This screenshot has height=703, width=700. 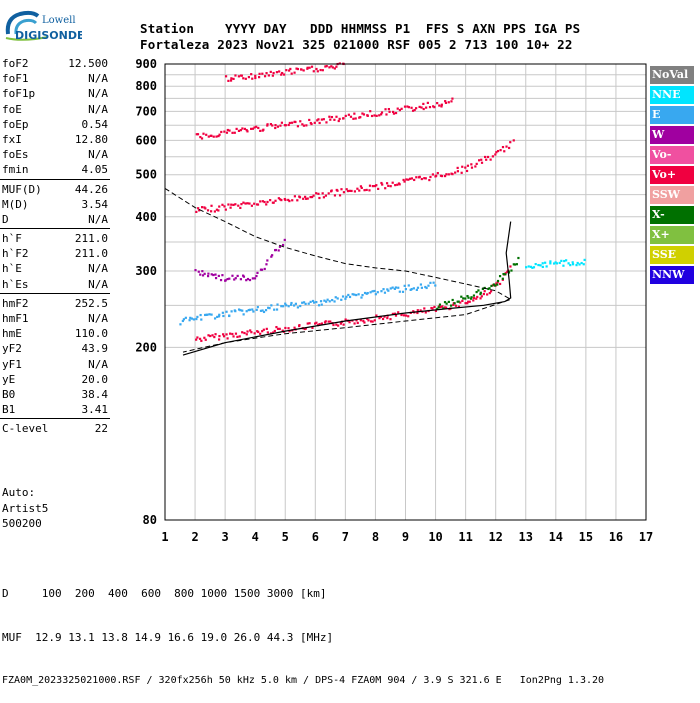 I want to click on legend-item-xplus: X+, so click(x=672, y=235).